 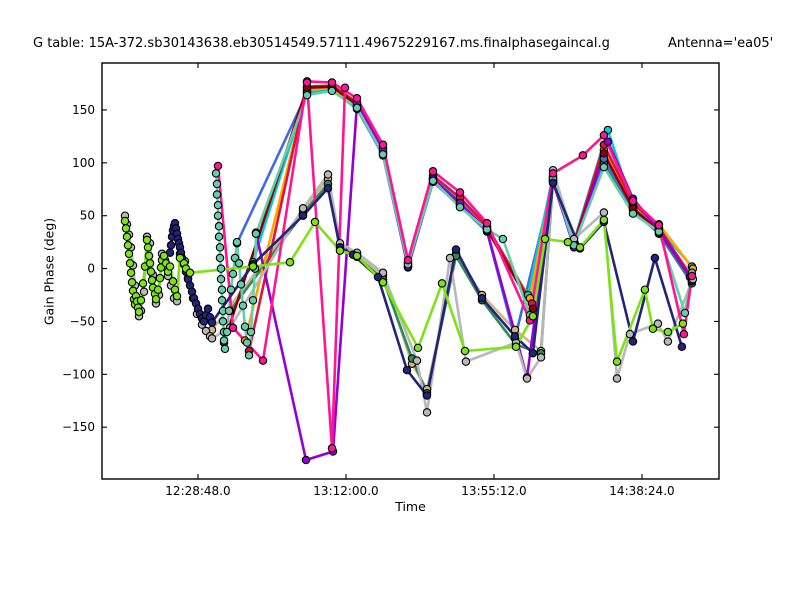 I want to click on y-tick-label: 50, so click(x=87, y=216).